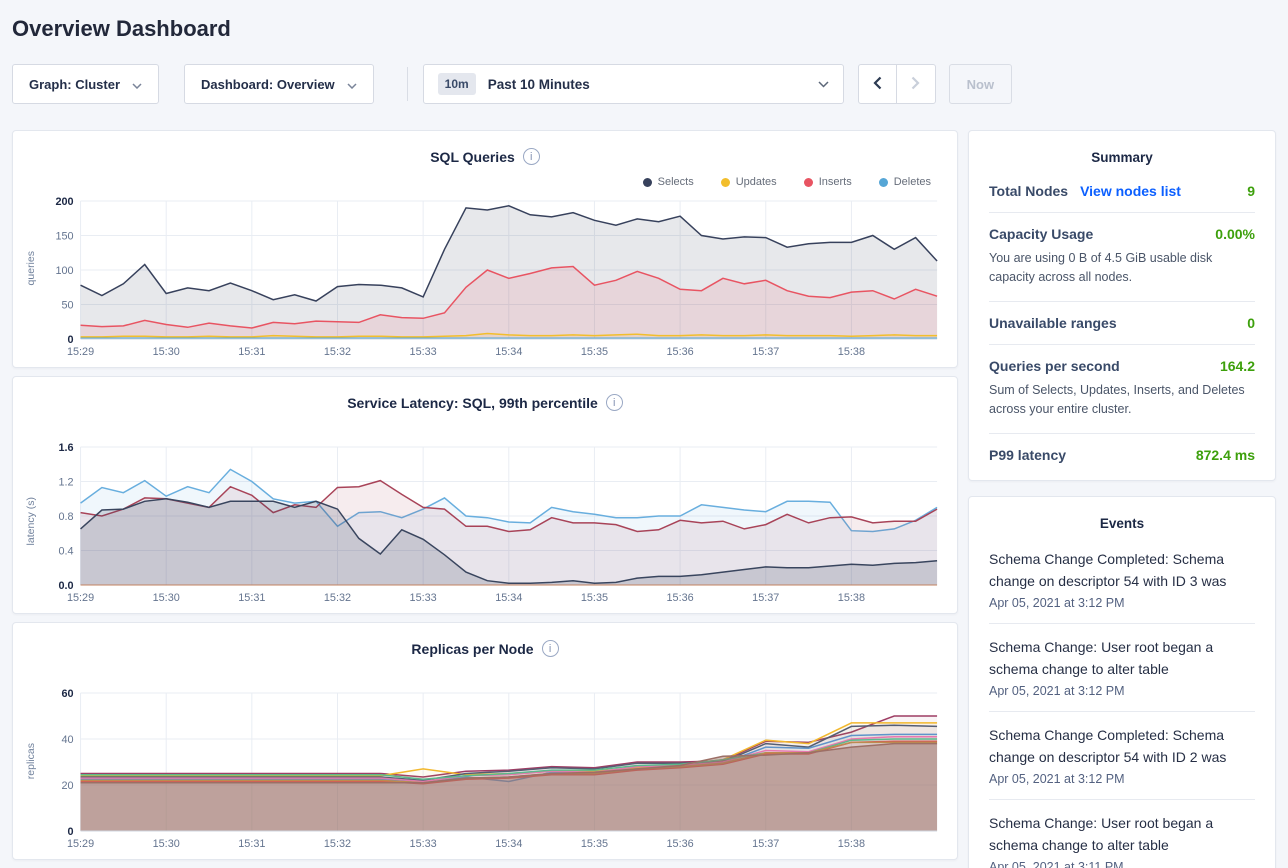  Describe the element at coordinates (1054, 365) in the screenshot. I see `queries-per-second-label: Queries per second` at that location.